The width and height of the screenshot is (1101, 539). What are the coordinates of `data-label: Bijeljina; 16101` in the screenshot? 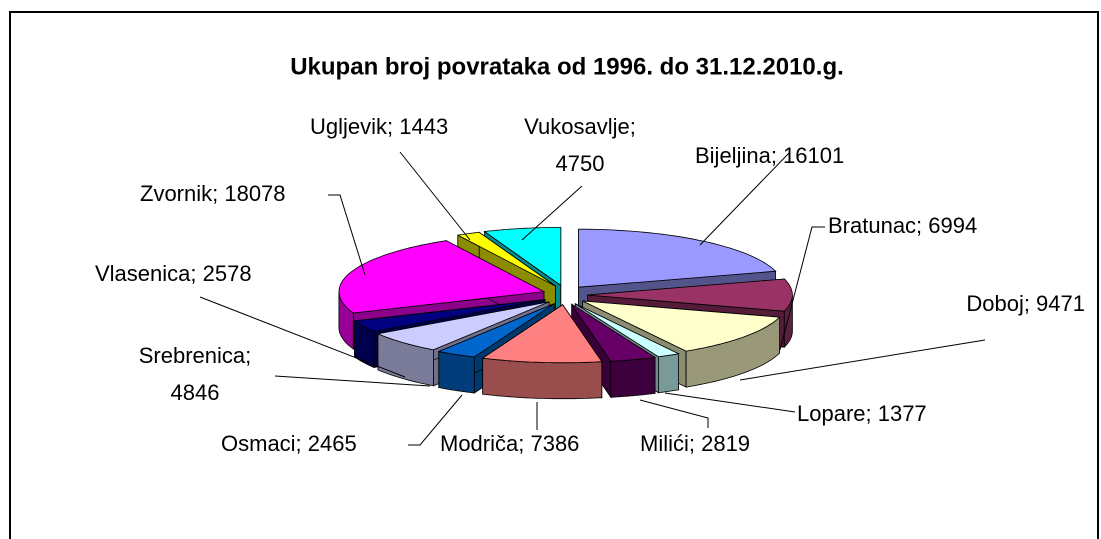 It's located at (769, 155).